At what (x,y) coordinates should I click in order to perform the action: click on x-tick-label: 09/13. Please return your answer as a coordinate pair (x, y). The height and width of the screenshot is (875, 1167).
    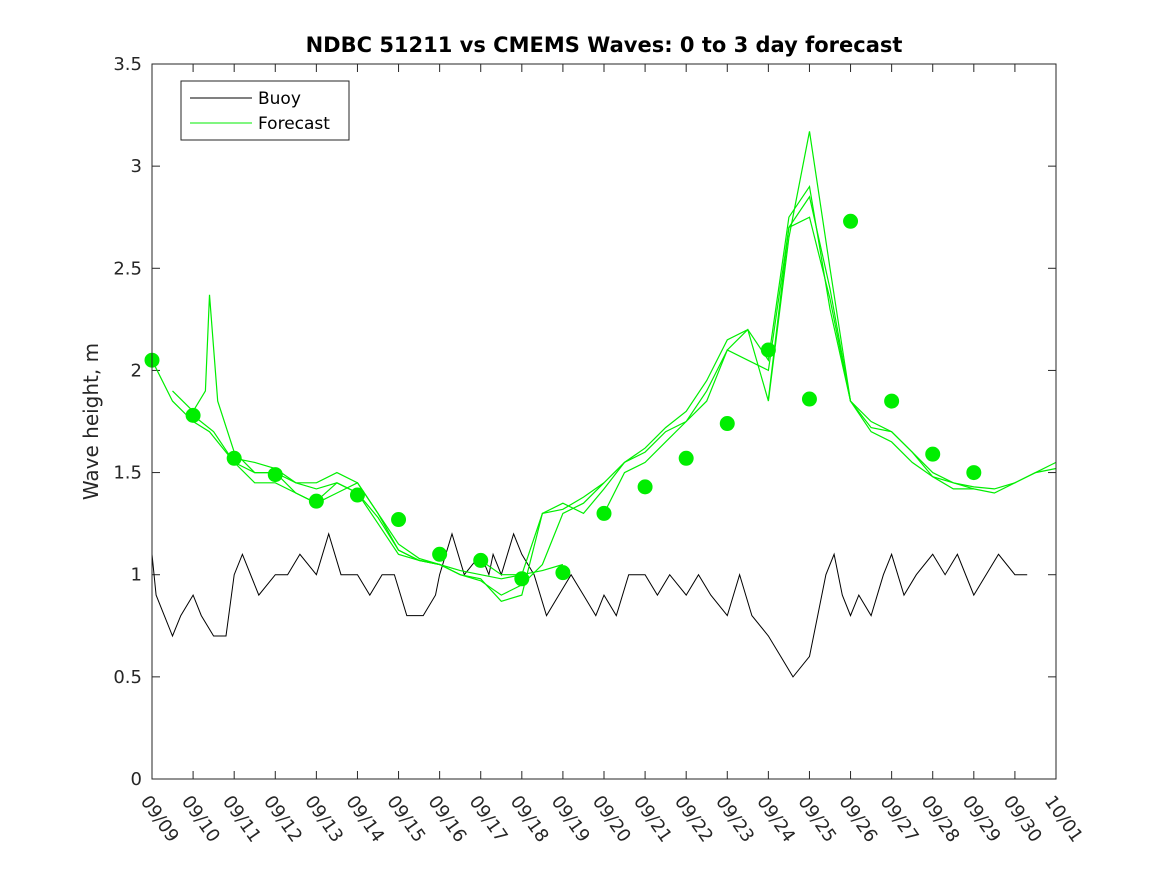
    Looking at the image, I should click on (323, 819).